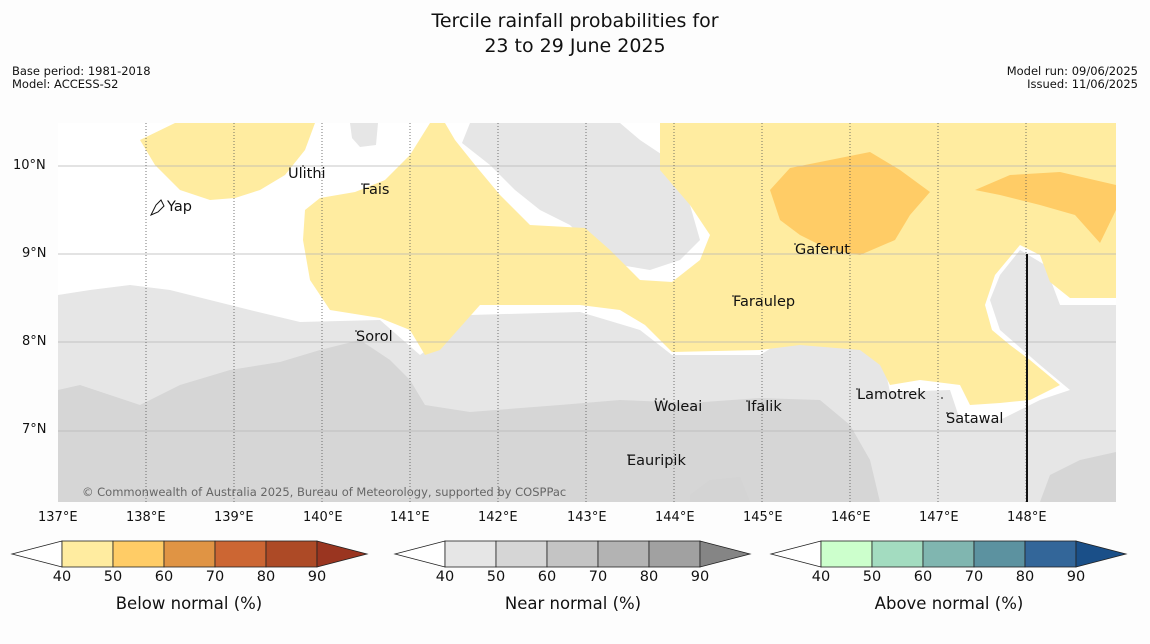 The image size is (1150, 644). Describe the element at coordinates (573, 603) in the screenshot. I see `legend-near-title: Near normal (%)` at that location.